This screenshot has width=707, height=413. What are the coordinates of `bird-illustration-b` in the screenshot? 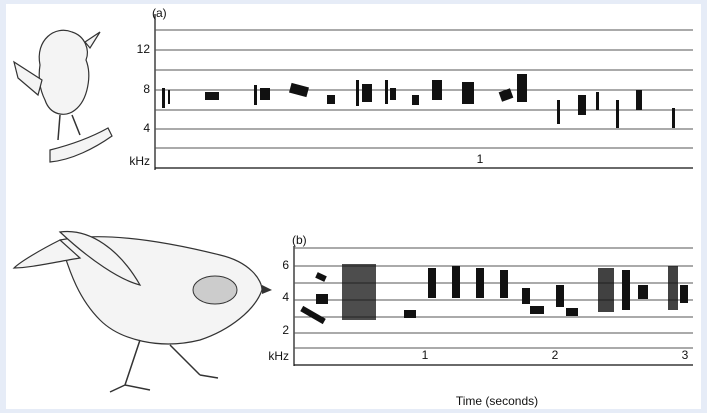 It's located at (142, 311).